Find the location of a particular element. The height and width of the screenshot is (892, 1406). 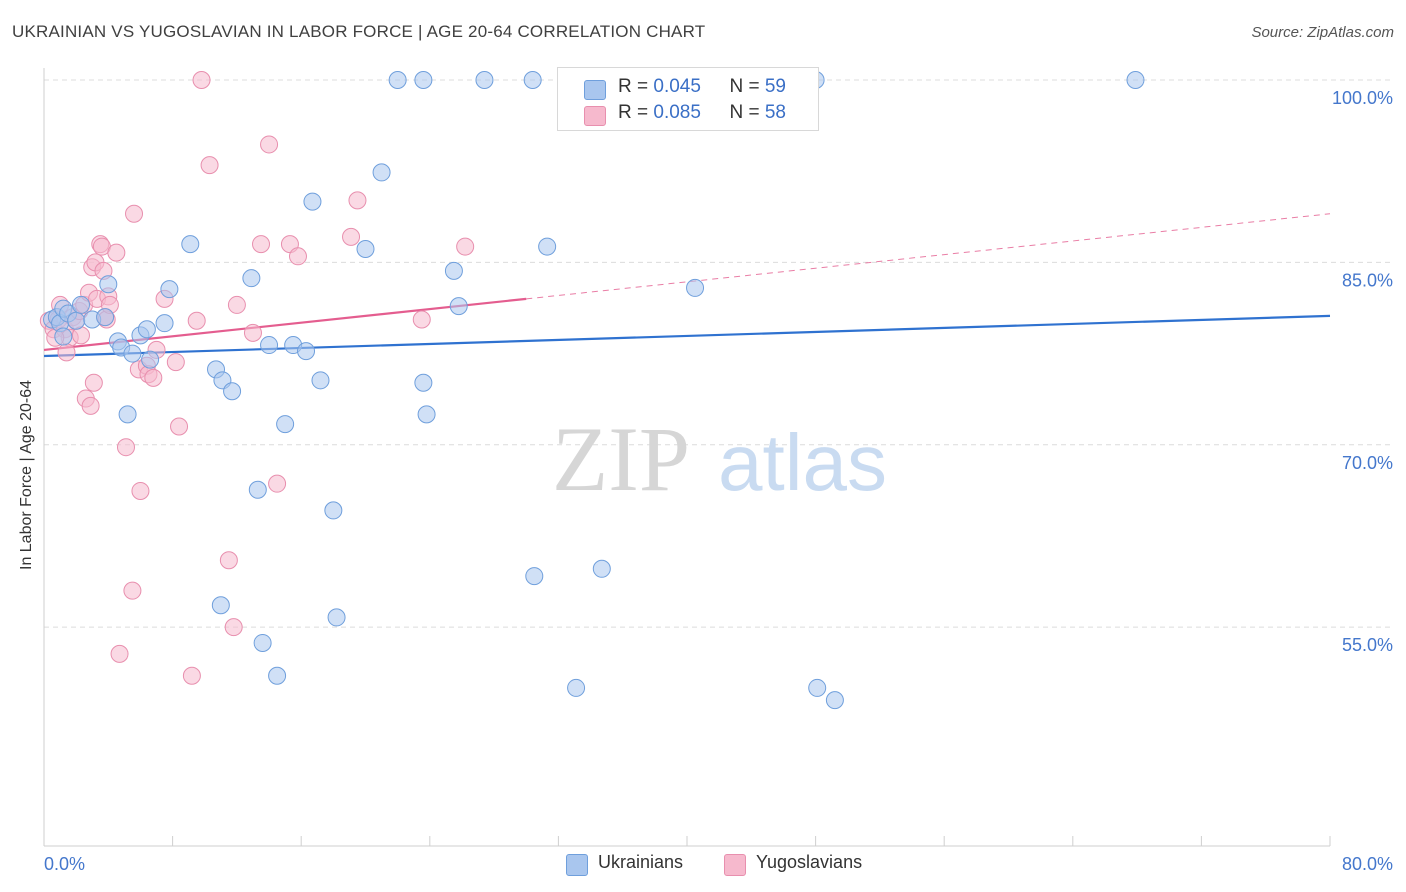

stats-legend: R = 0.045 N = 59 R = 0.085 N = 58 is located at coordinates (688, 99).